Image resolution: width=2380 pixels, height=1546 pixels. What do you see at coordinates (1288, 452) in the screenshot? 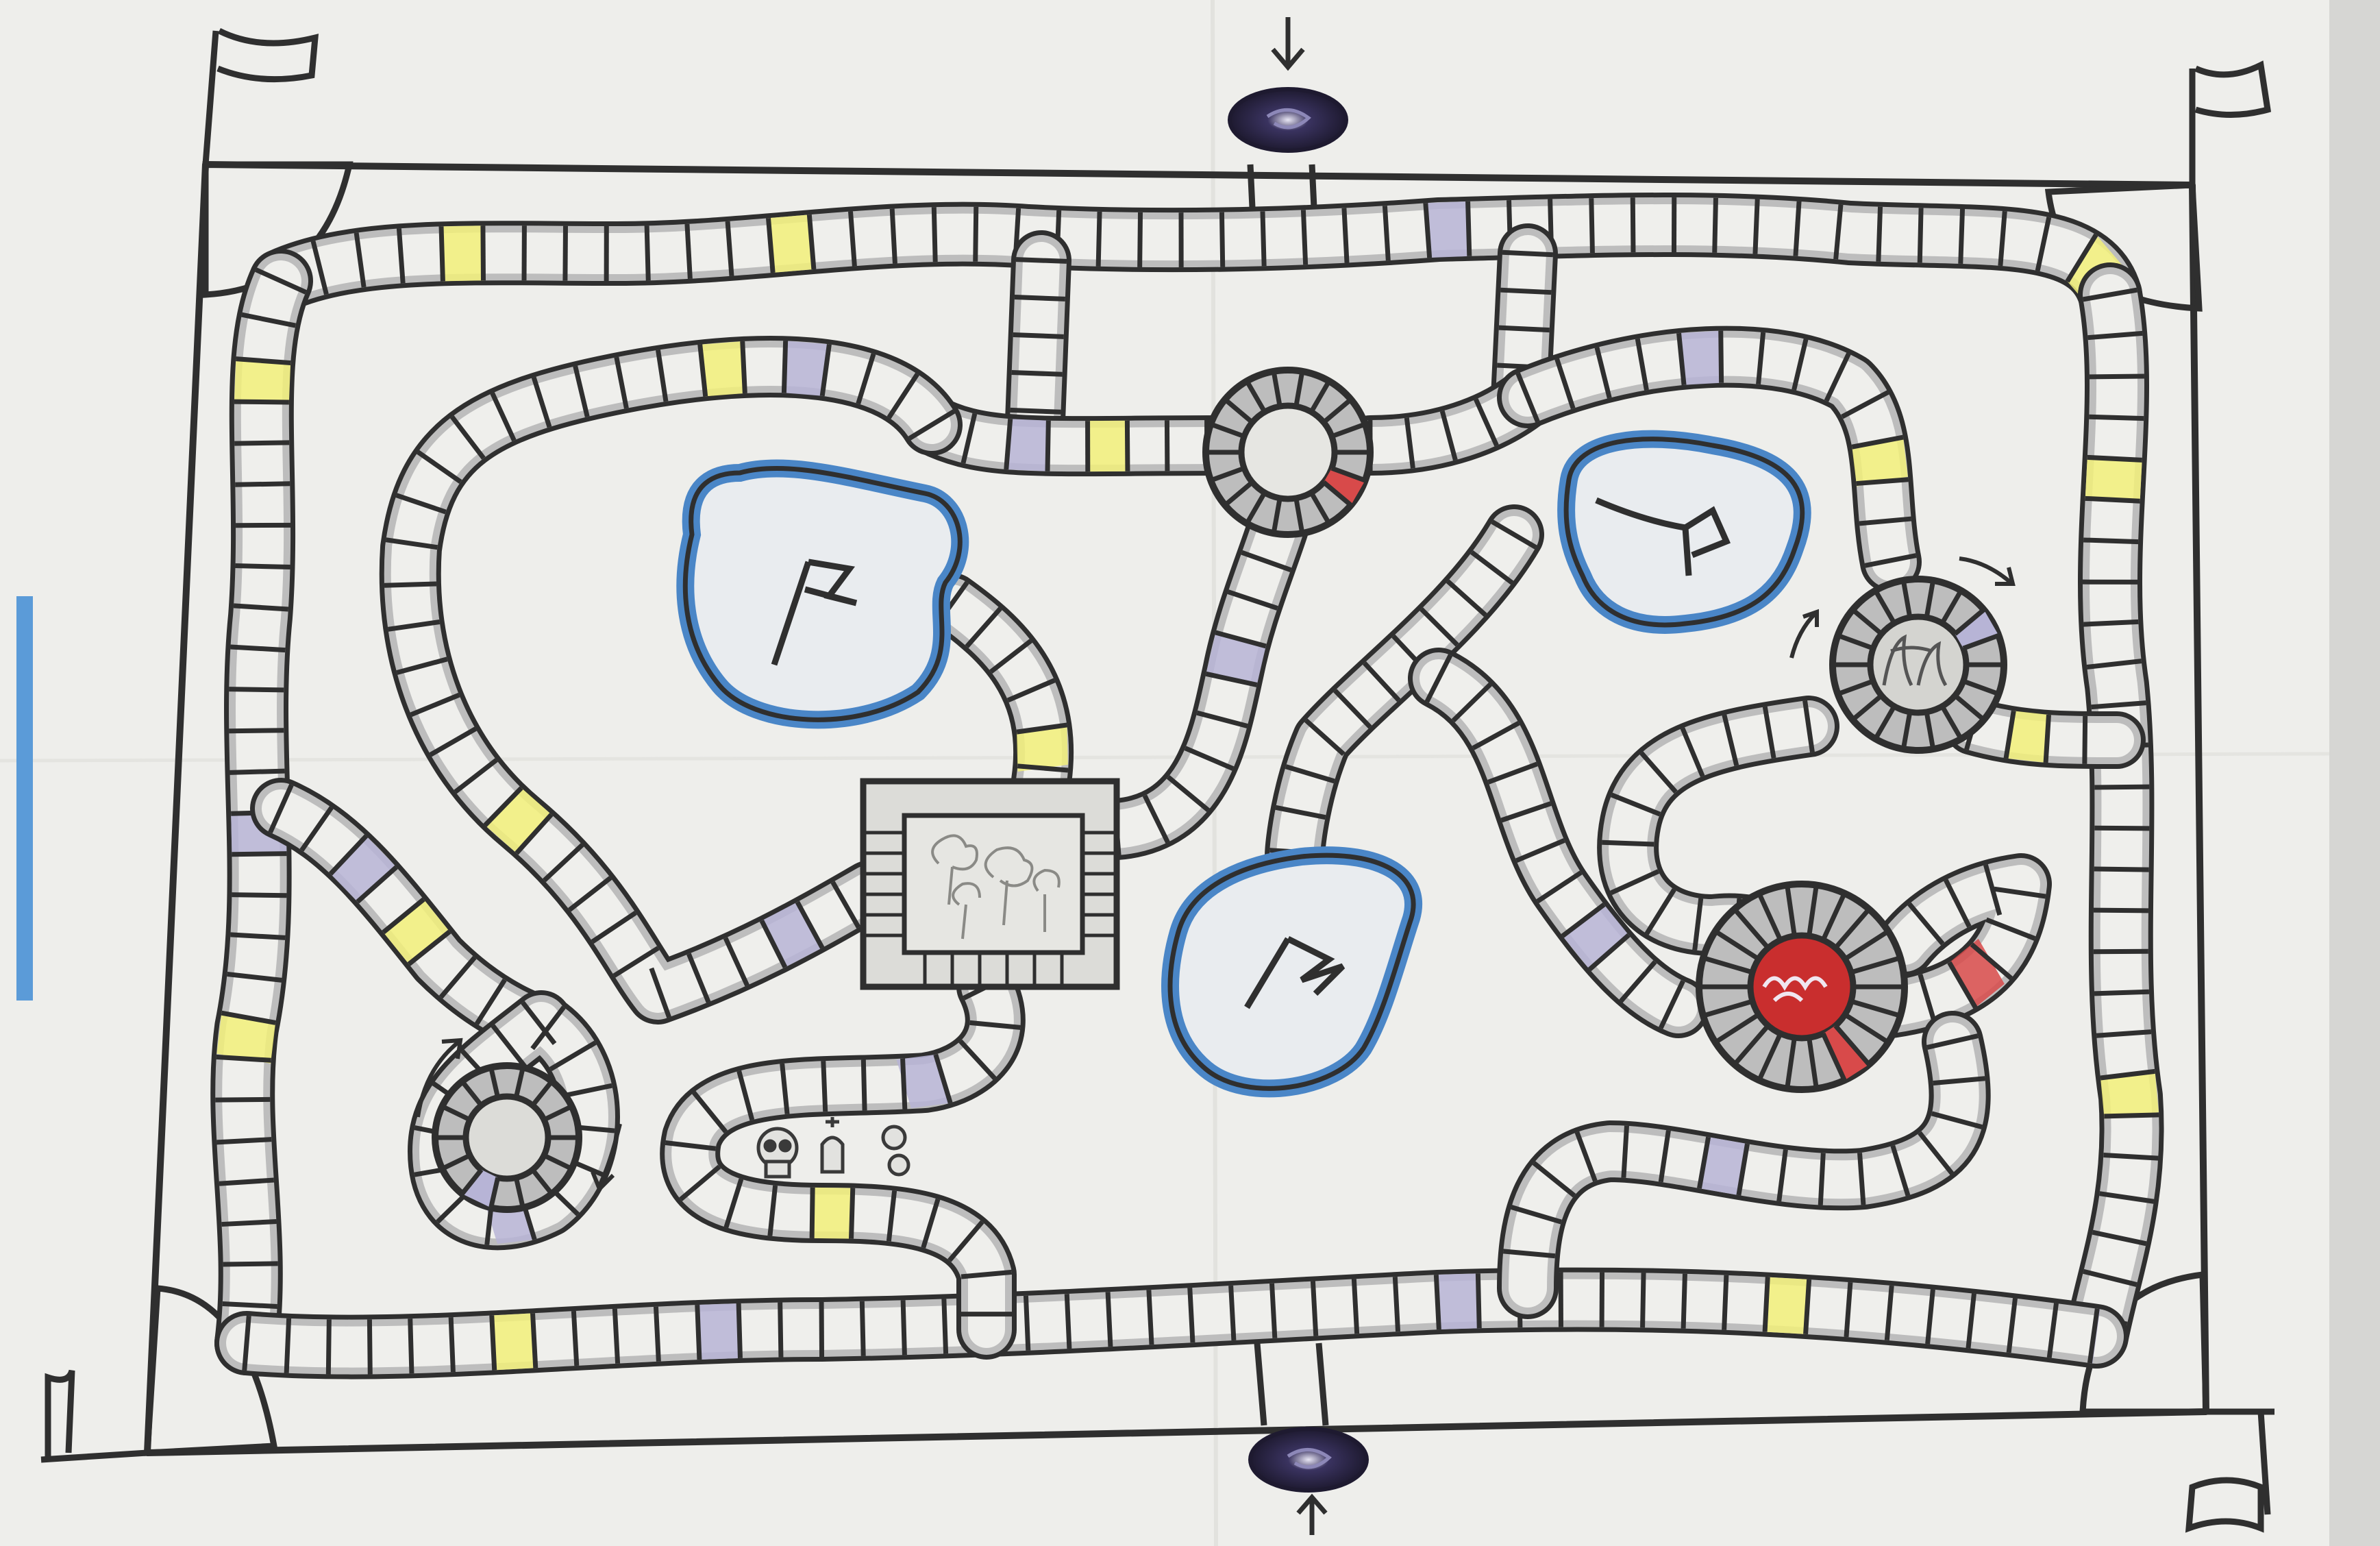
I see `hub-top` at bounding box center [1288, 452].